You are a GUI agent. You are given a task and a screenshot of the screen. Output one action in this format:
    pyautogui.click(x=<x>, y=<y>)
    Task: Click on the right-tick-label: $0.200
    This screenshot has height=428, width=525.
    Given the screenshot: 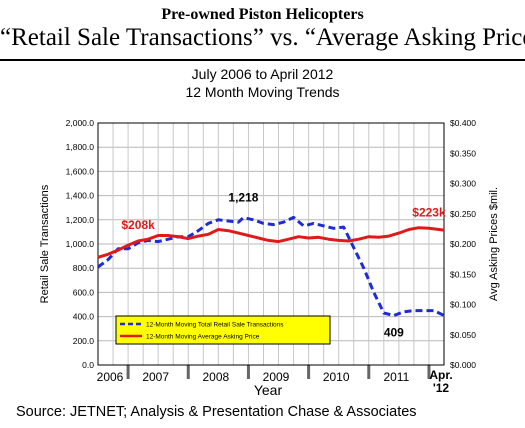 What is the action you would take?
    pyautogui.click(x=463, y=244)
    